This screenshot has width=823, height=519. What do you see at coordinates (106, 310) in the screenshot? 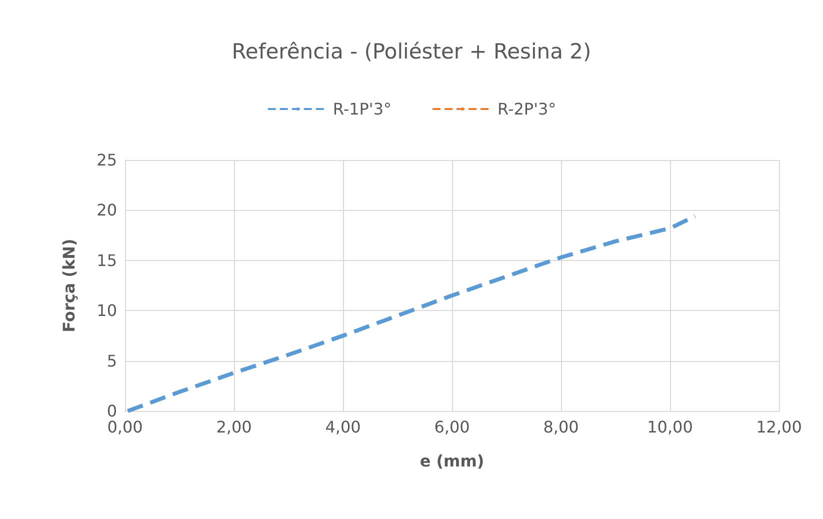
I see `y-tick-label: 10` at bounding box center [106, 310].